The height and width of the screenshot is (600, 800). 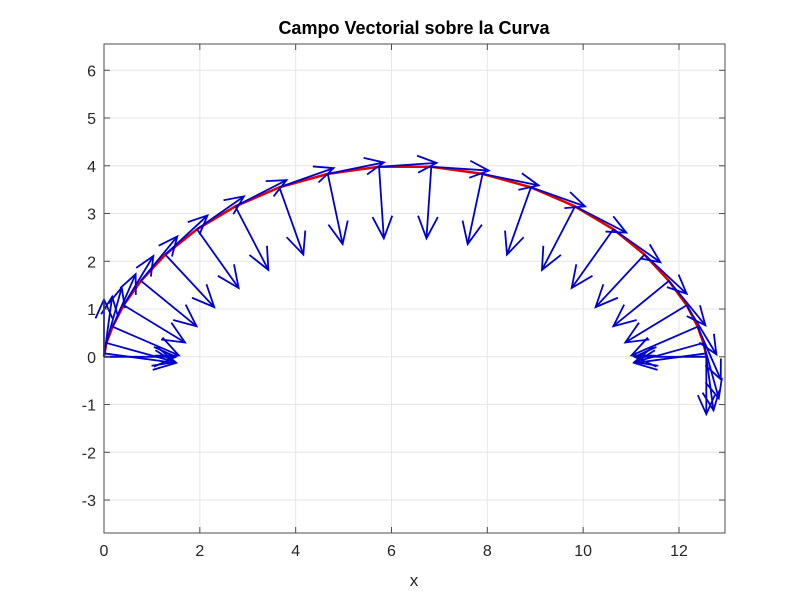 What do you see at coordinates (295, 551) in the screenshot?
I see `x-tick-label: 4` at bounding box center [295, 551].